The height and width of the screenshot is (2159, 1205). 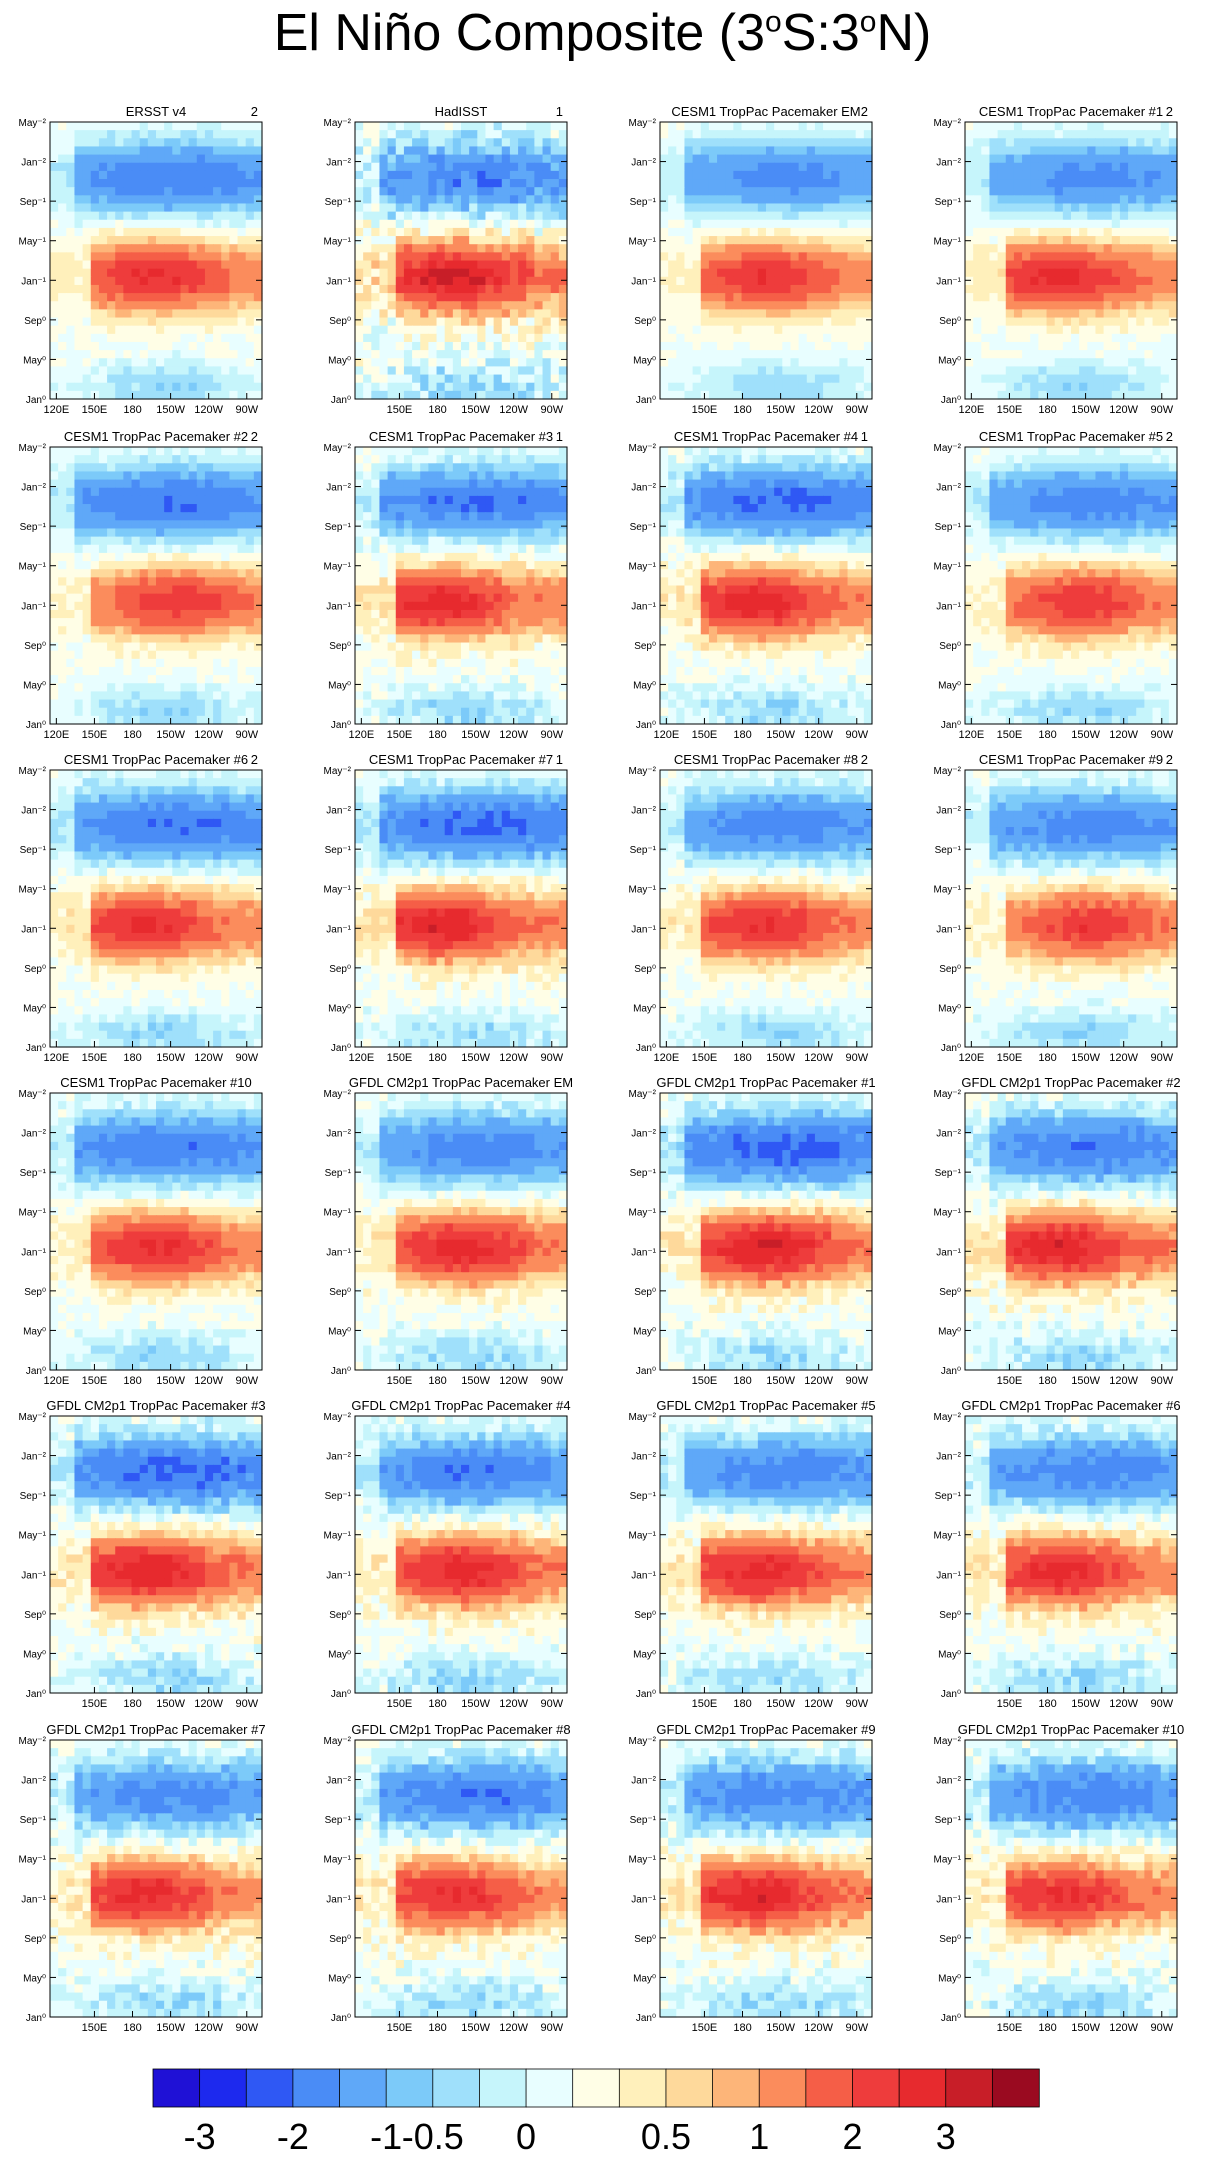 What do you see at coordinates (643, 281) in the screenshot?
I see `y-tick-label: Jan⁻¹` at bounding box center [643, 281].